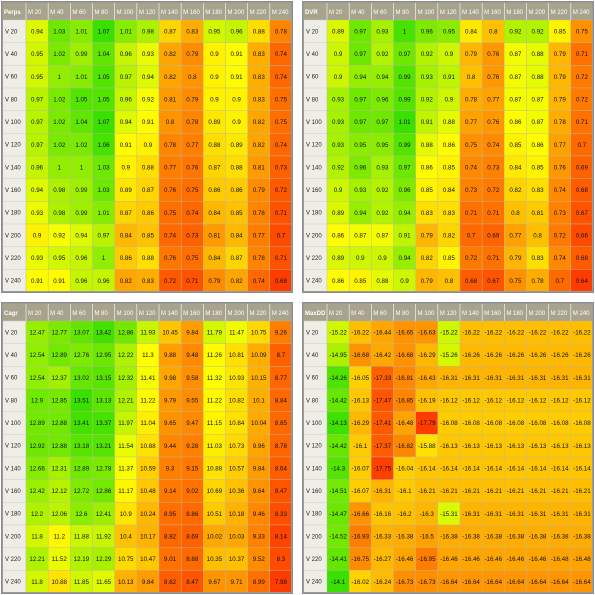 The height and width of the screenshot is (595, 595). I want to click on cell-value: 0.74, so click(560, 258).